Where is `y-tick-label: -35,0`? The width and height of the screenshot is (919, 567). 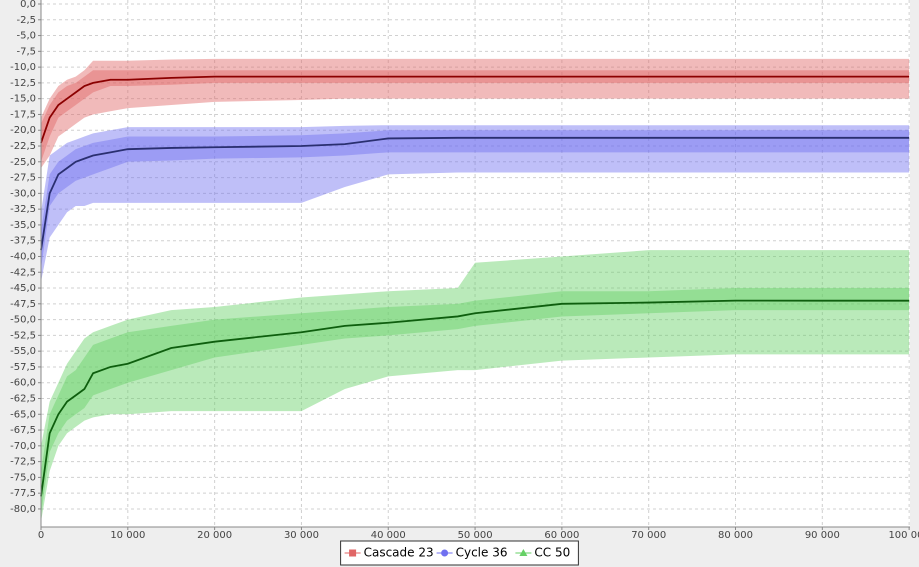 y-tick-label: -35,0 is located at coordinates (23, 225).